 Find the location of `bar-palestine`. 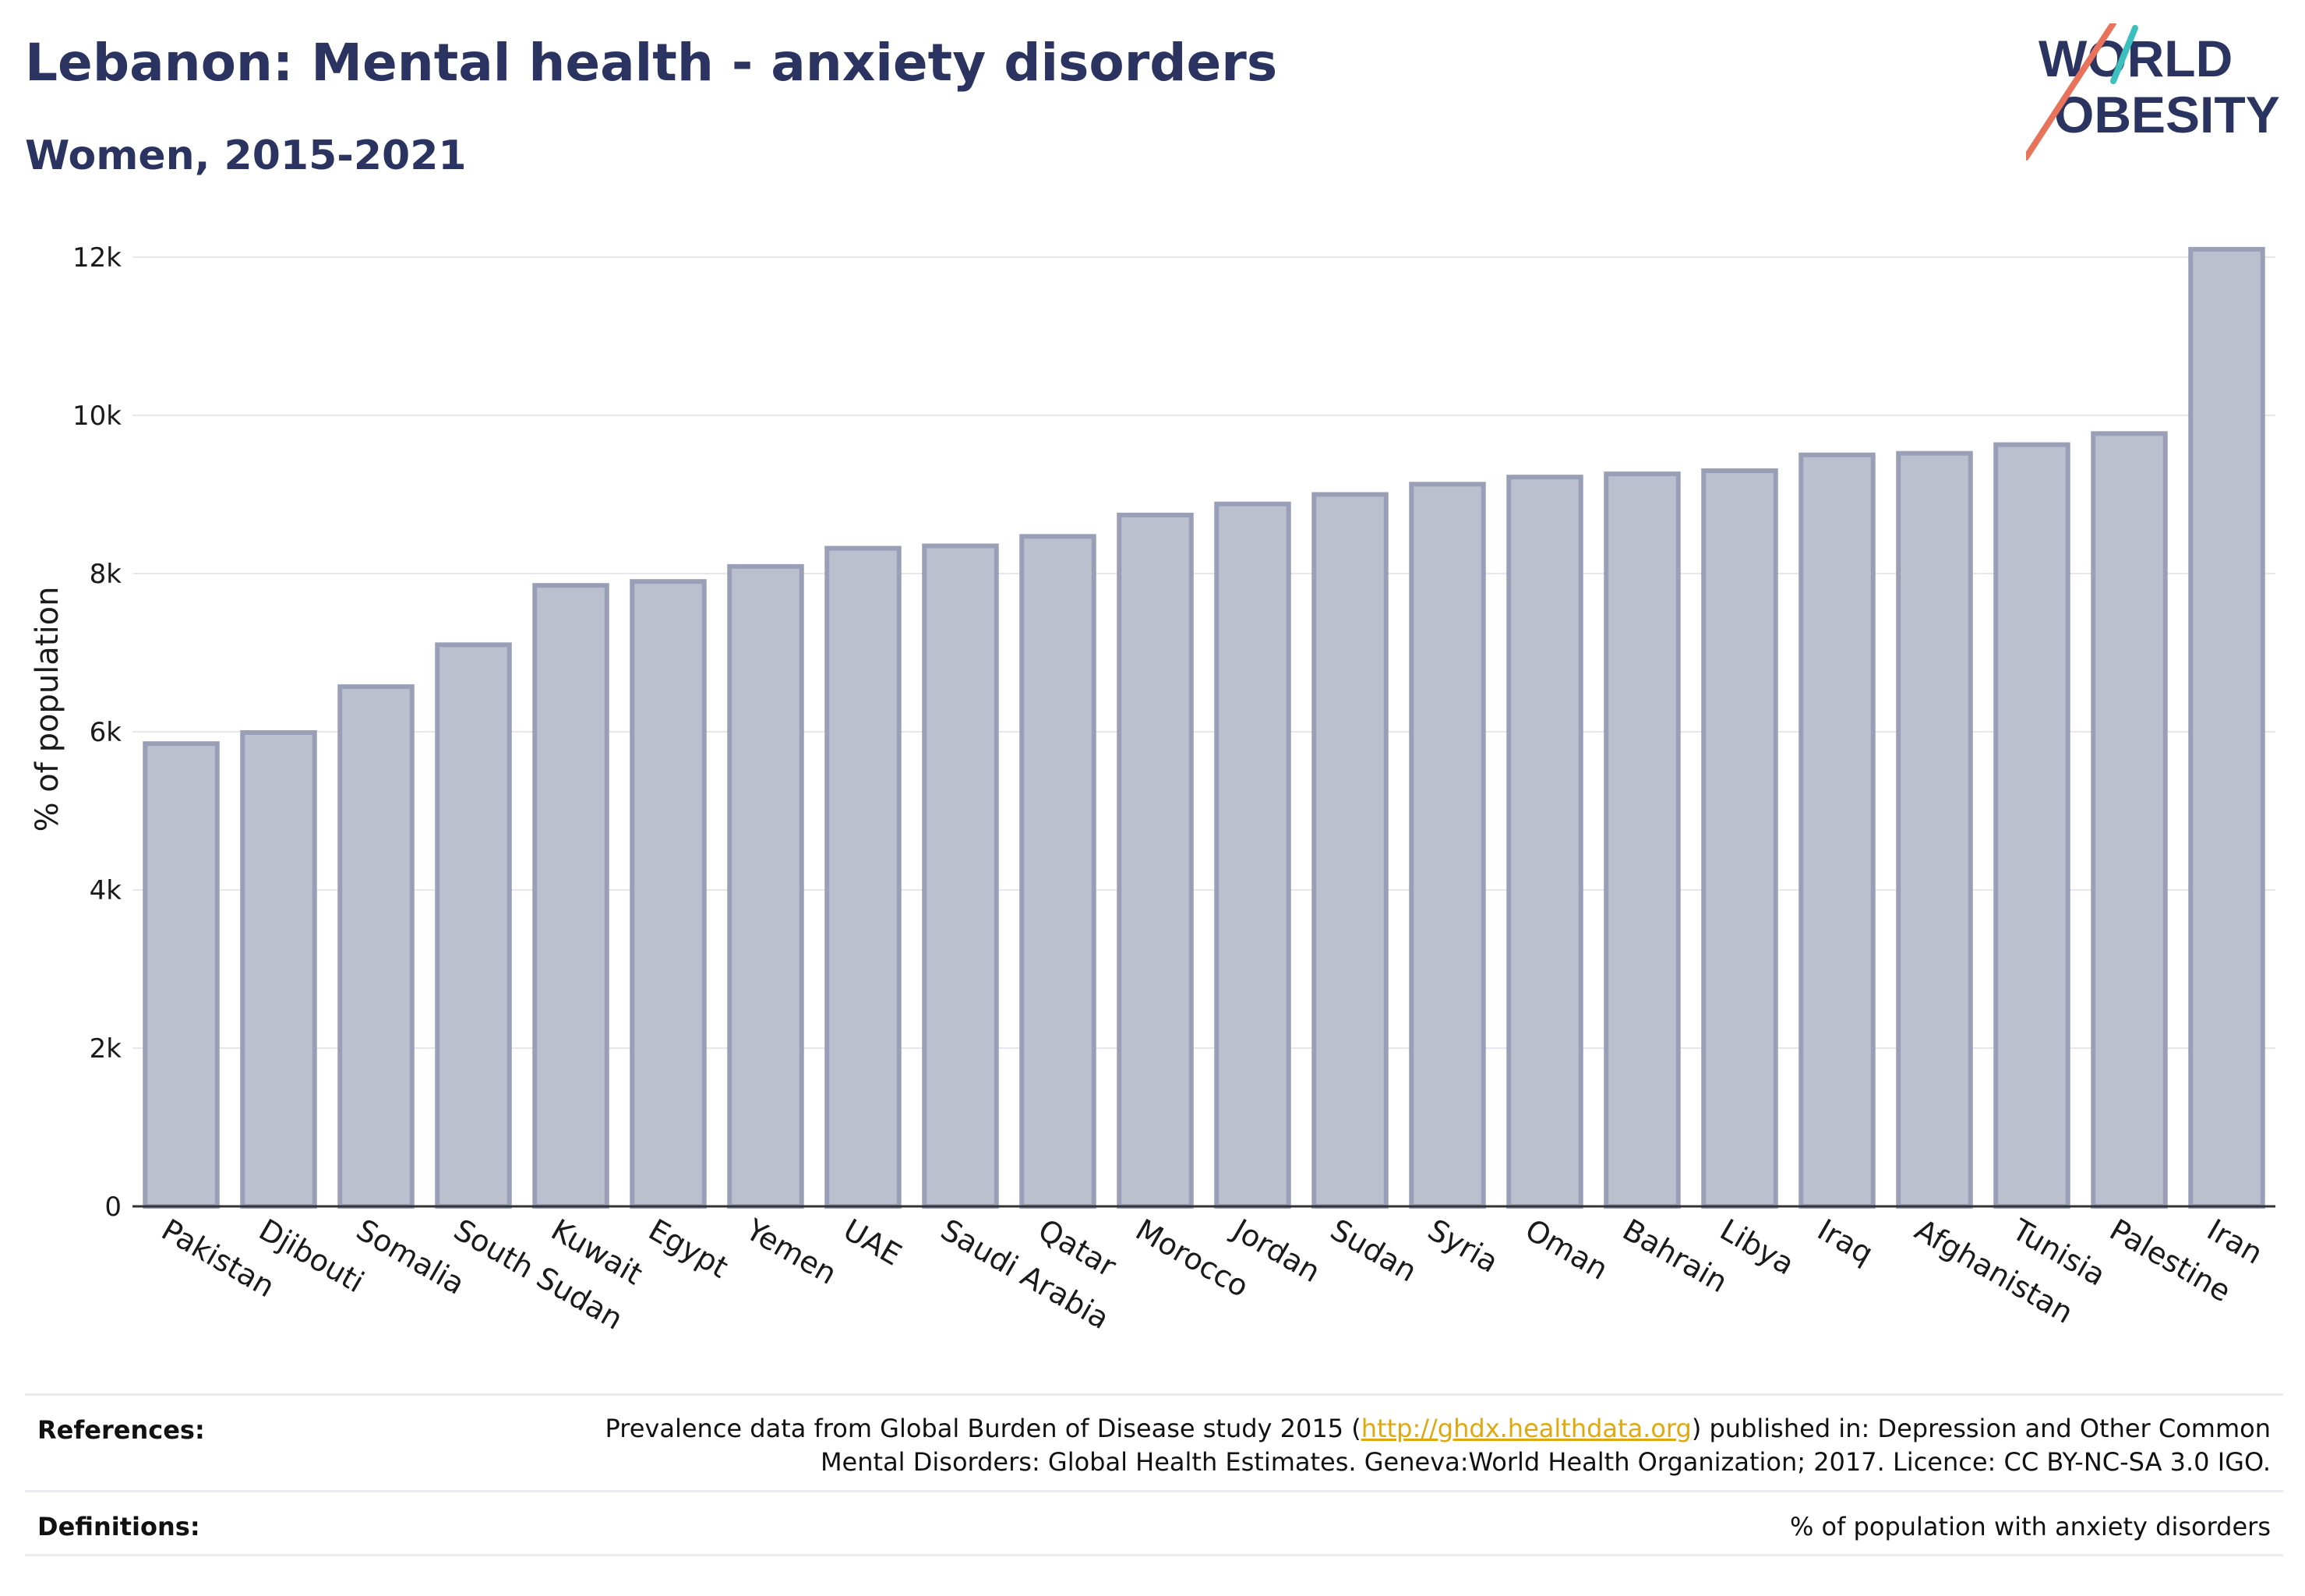

bar-palestine is located at coordinates (2129, 820).